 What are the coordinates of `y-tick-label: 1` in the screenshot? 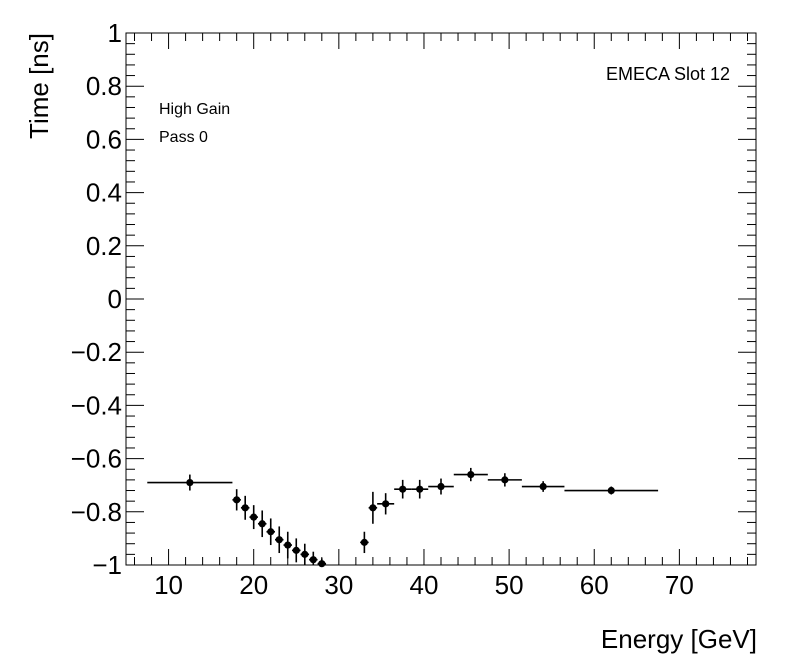 It's located at (115, 33).